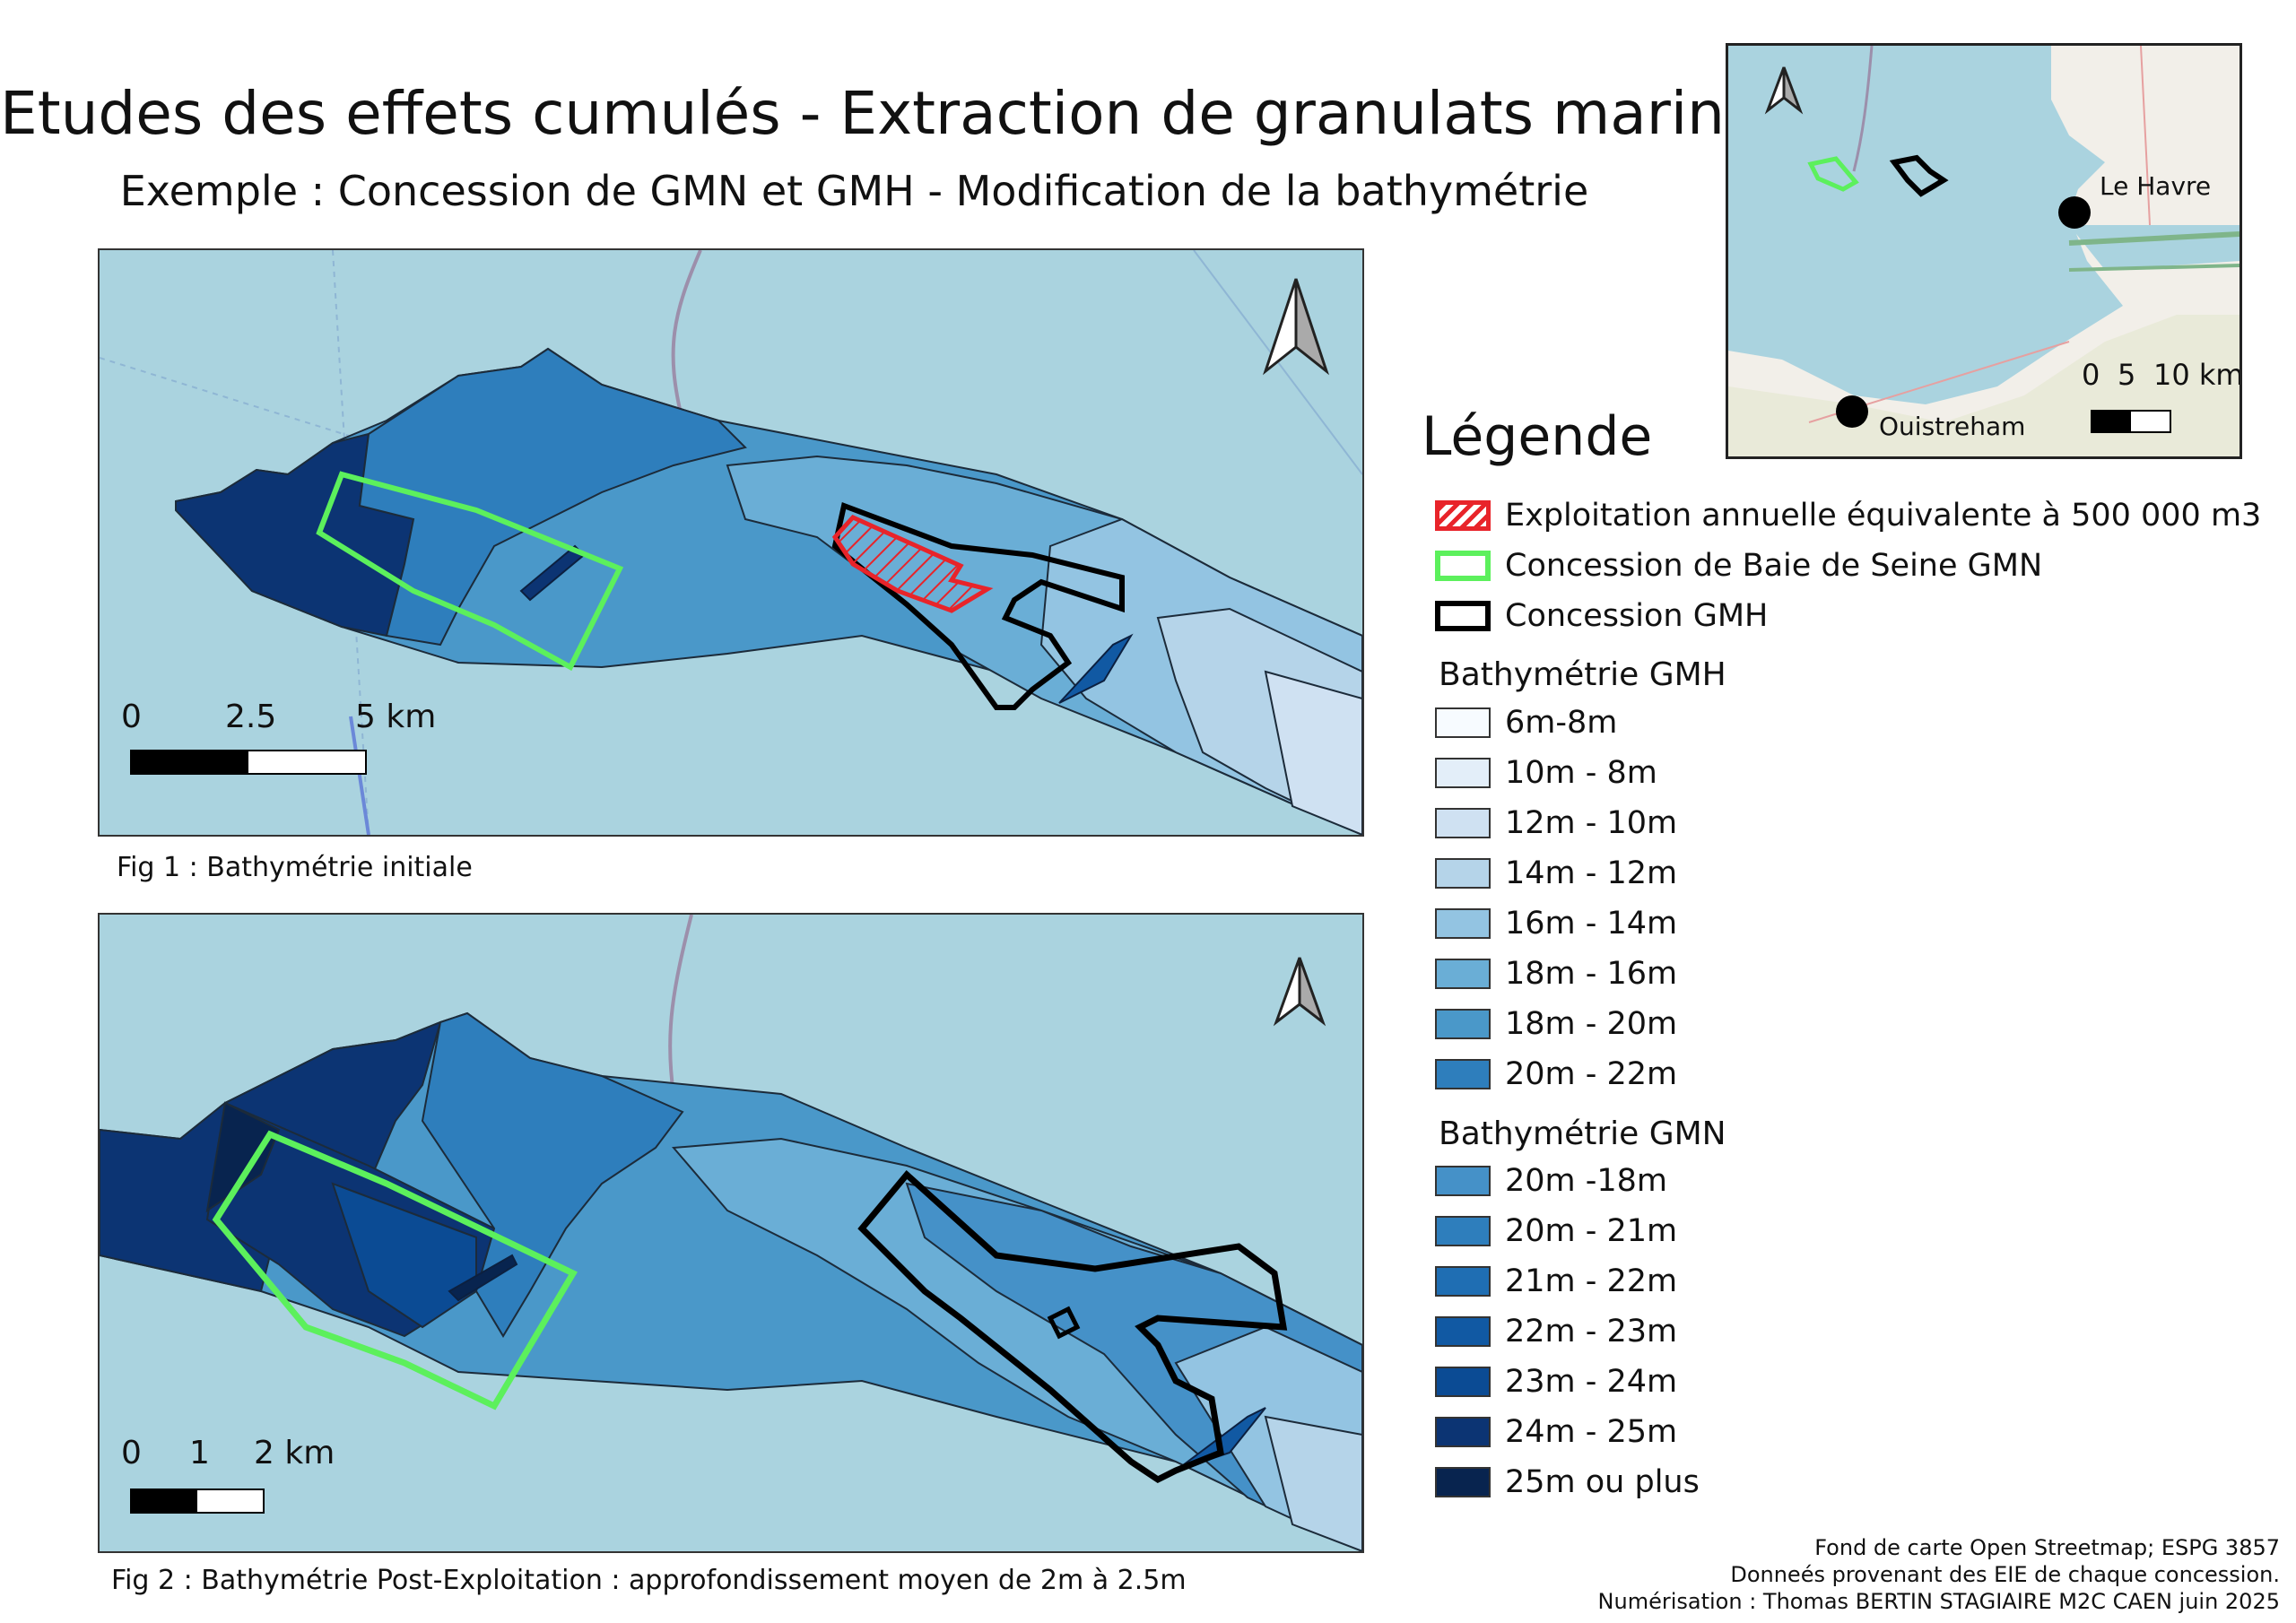 Image resolution: width=2296 pixels, height=1623 pixels. I want to click on legend-class-item: 6m-8m, so click(1526, 722).